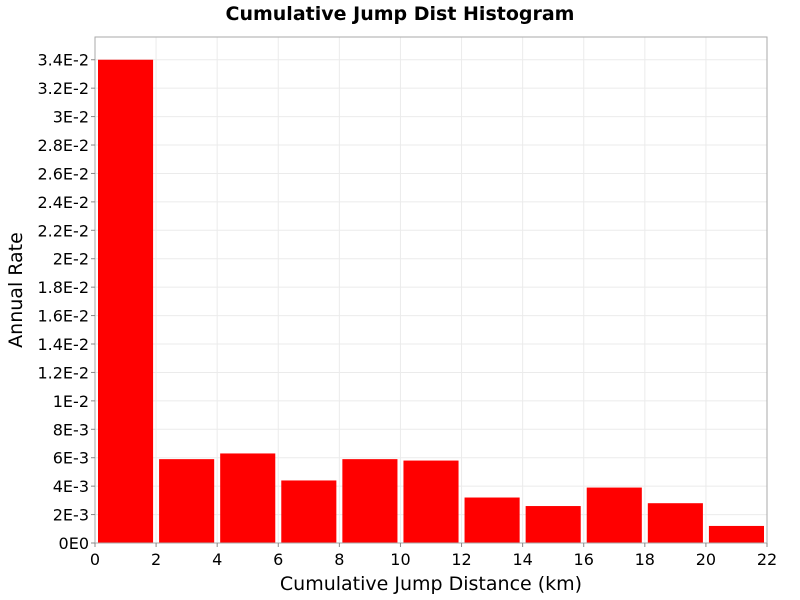 This screenshot has height=600, width=800. I want to click on y-tick-label: 6E-3, so click(71, 458).